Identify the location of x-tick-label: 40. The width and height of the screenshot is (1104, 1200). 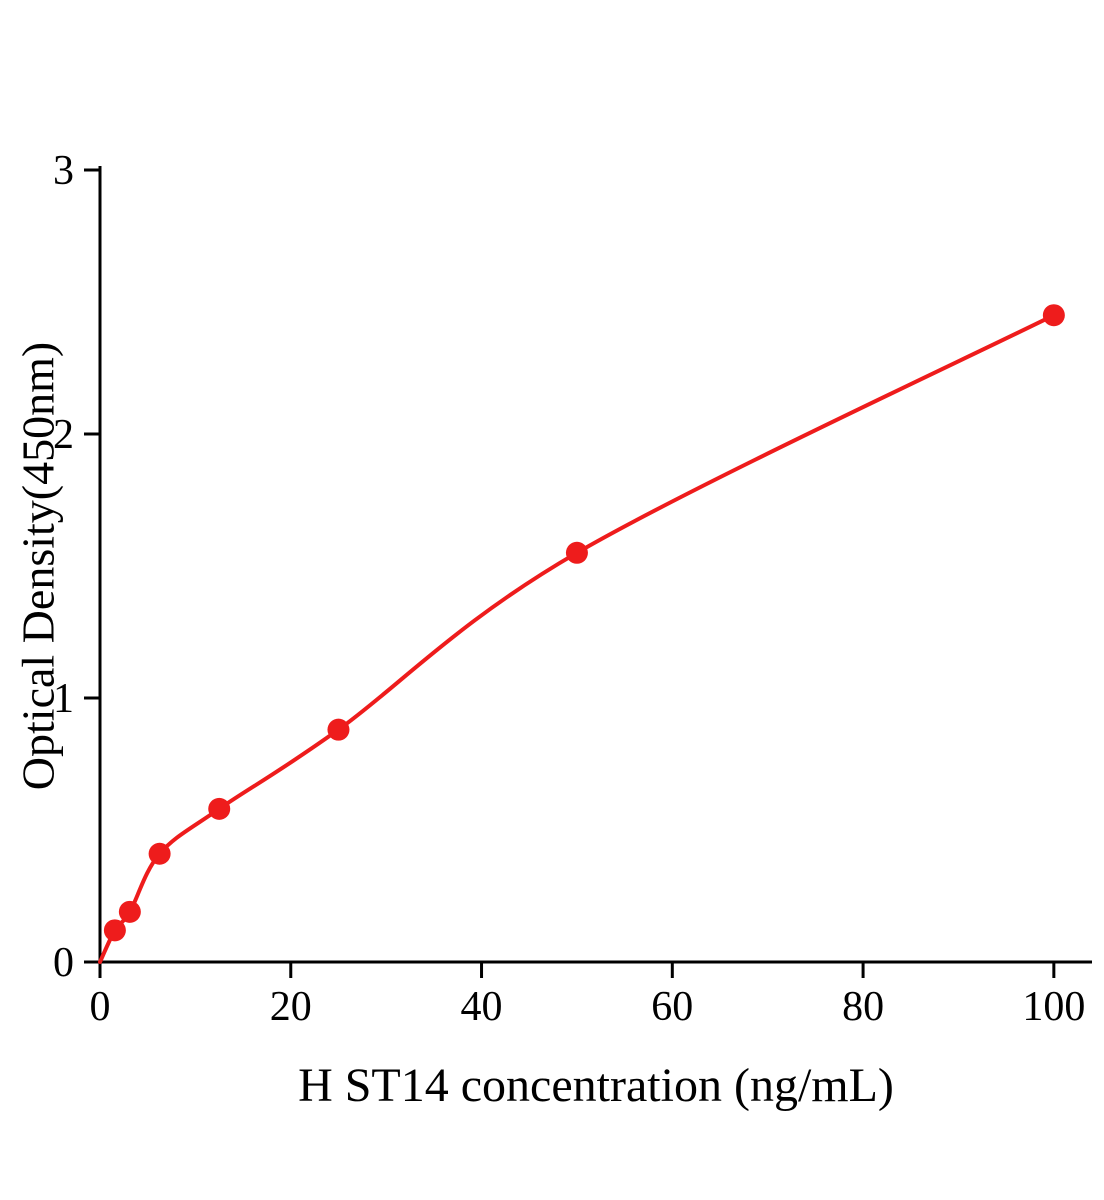
(482, 1007).